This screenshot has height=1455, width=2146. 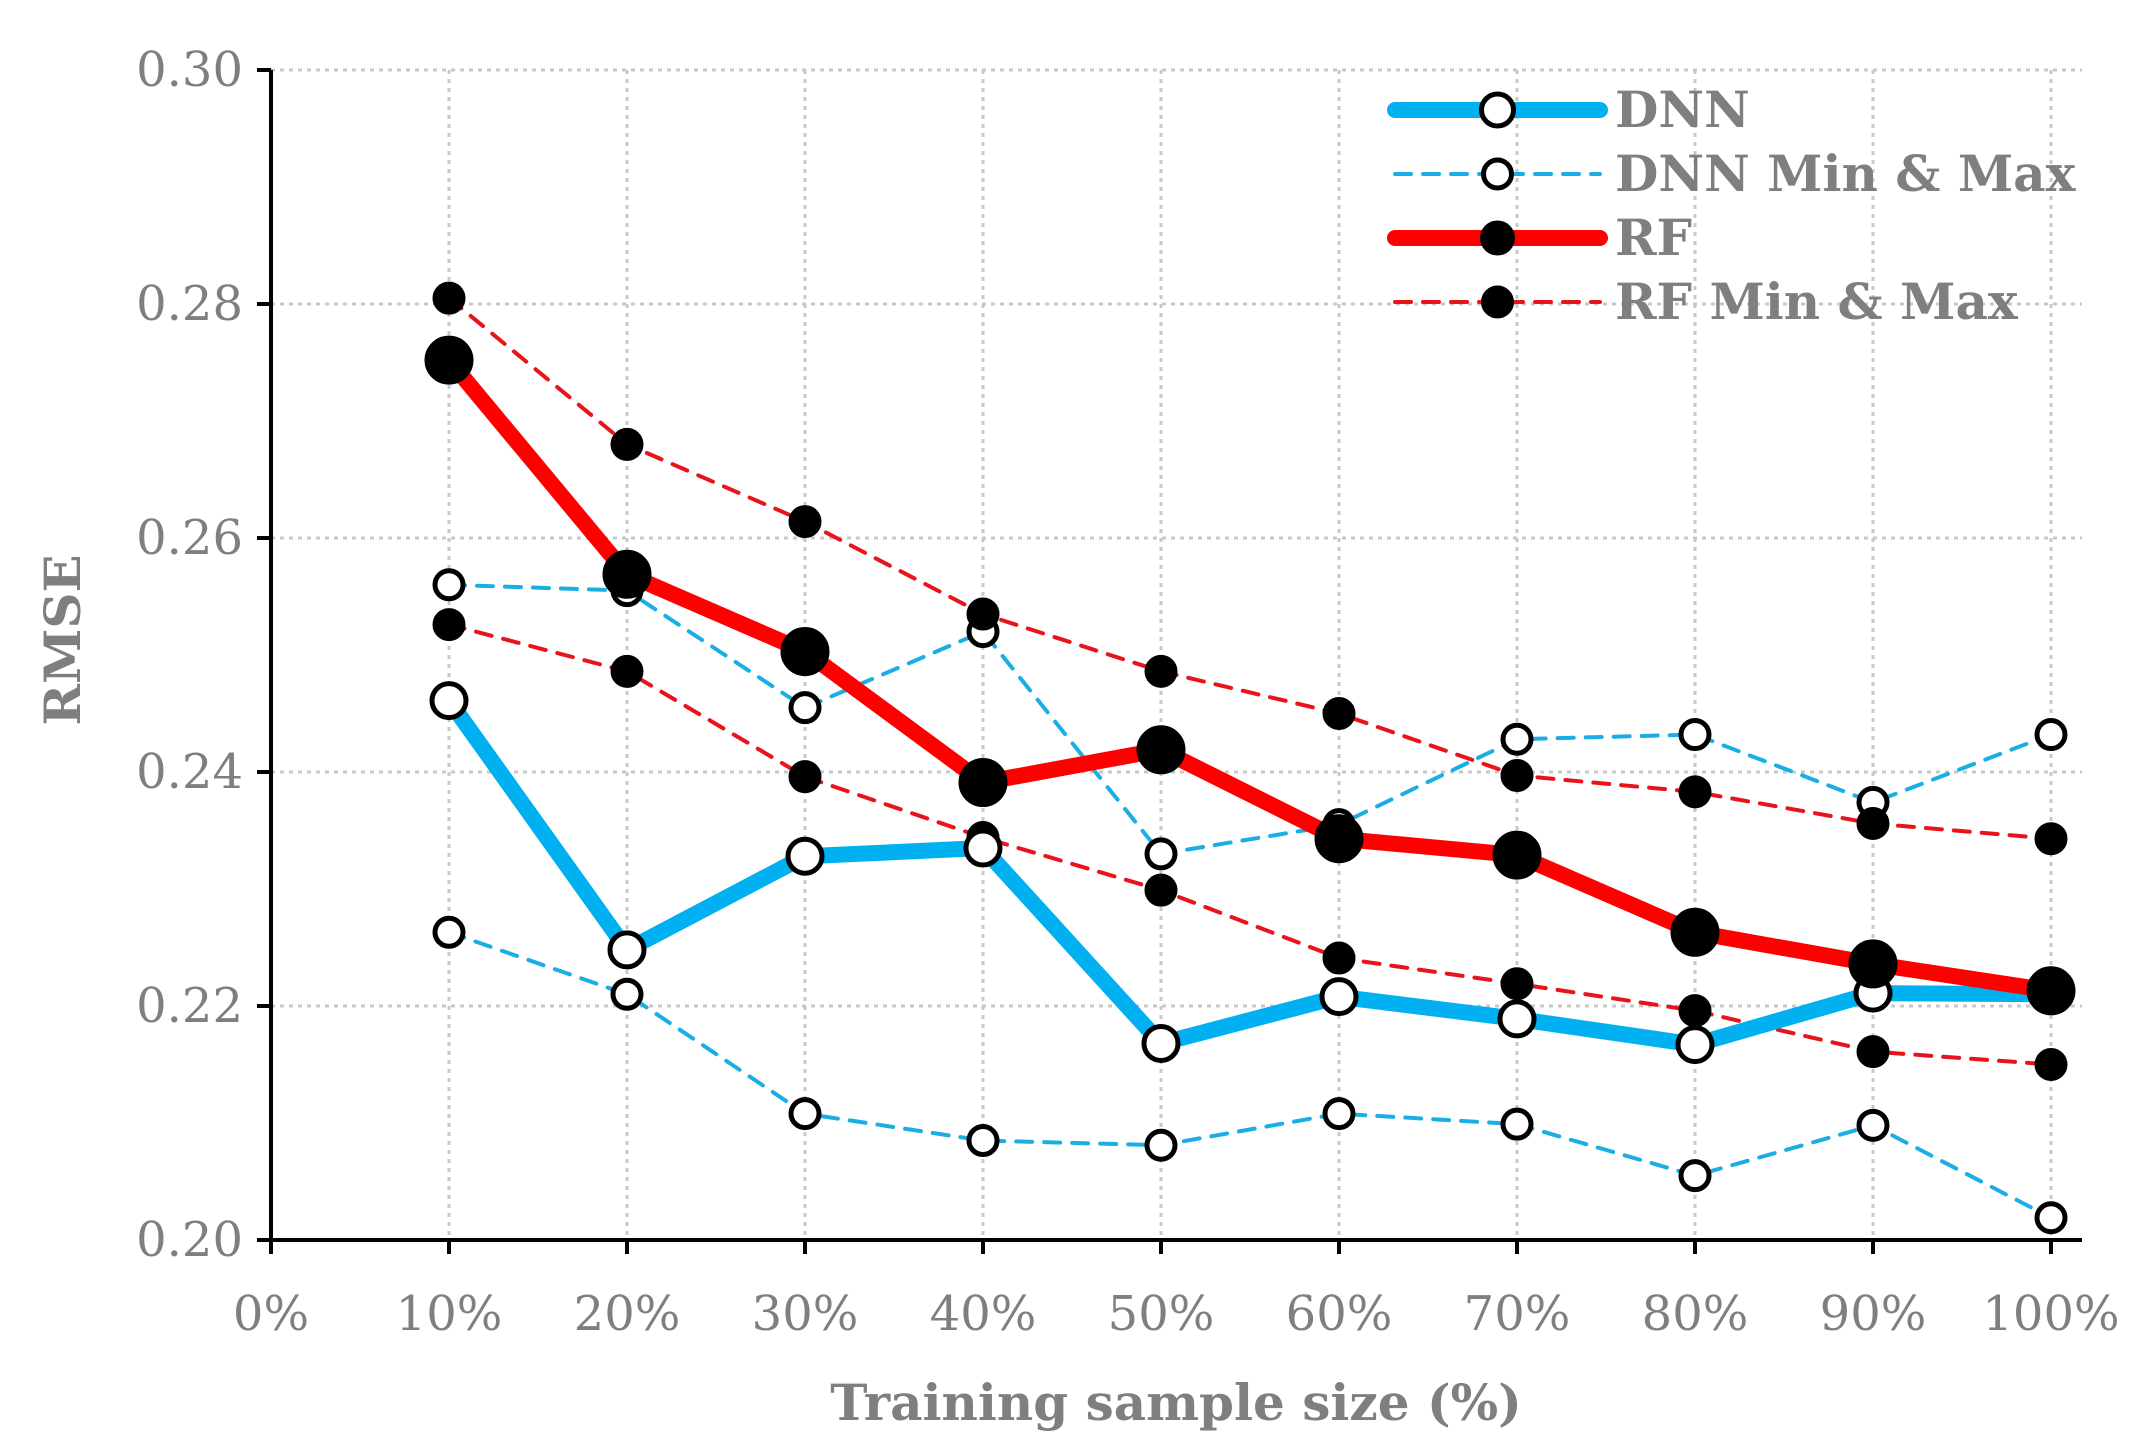 I want to click on y-tick-label: 0.28, so click(x=189, y=304).